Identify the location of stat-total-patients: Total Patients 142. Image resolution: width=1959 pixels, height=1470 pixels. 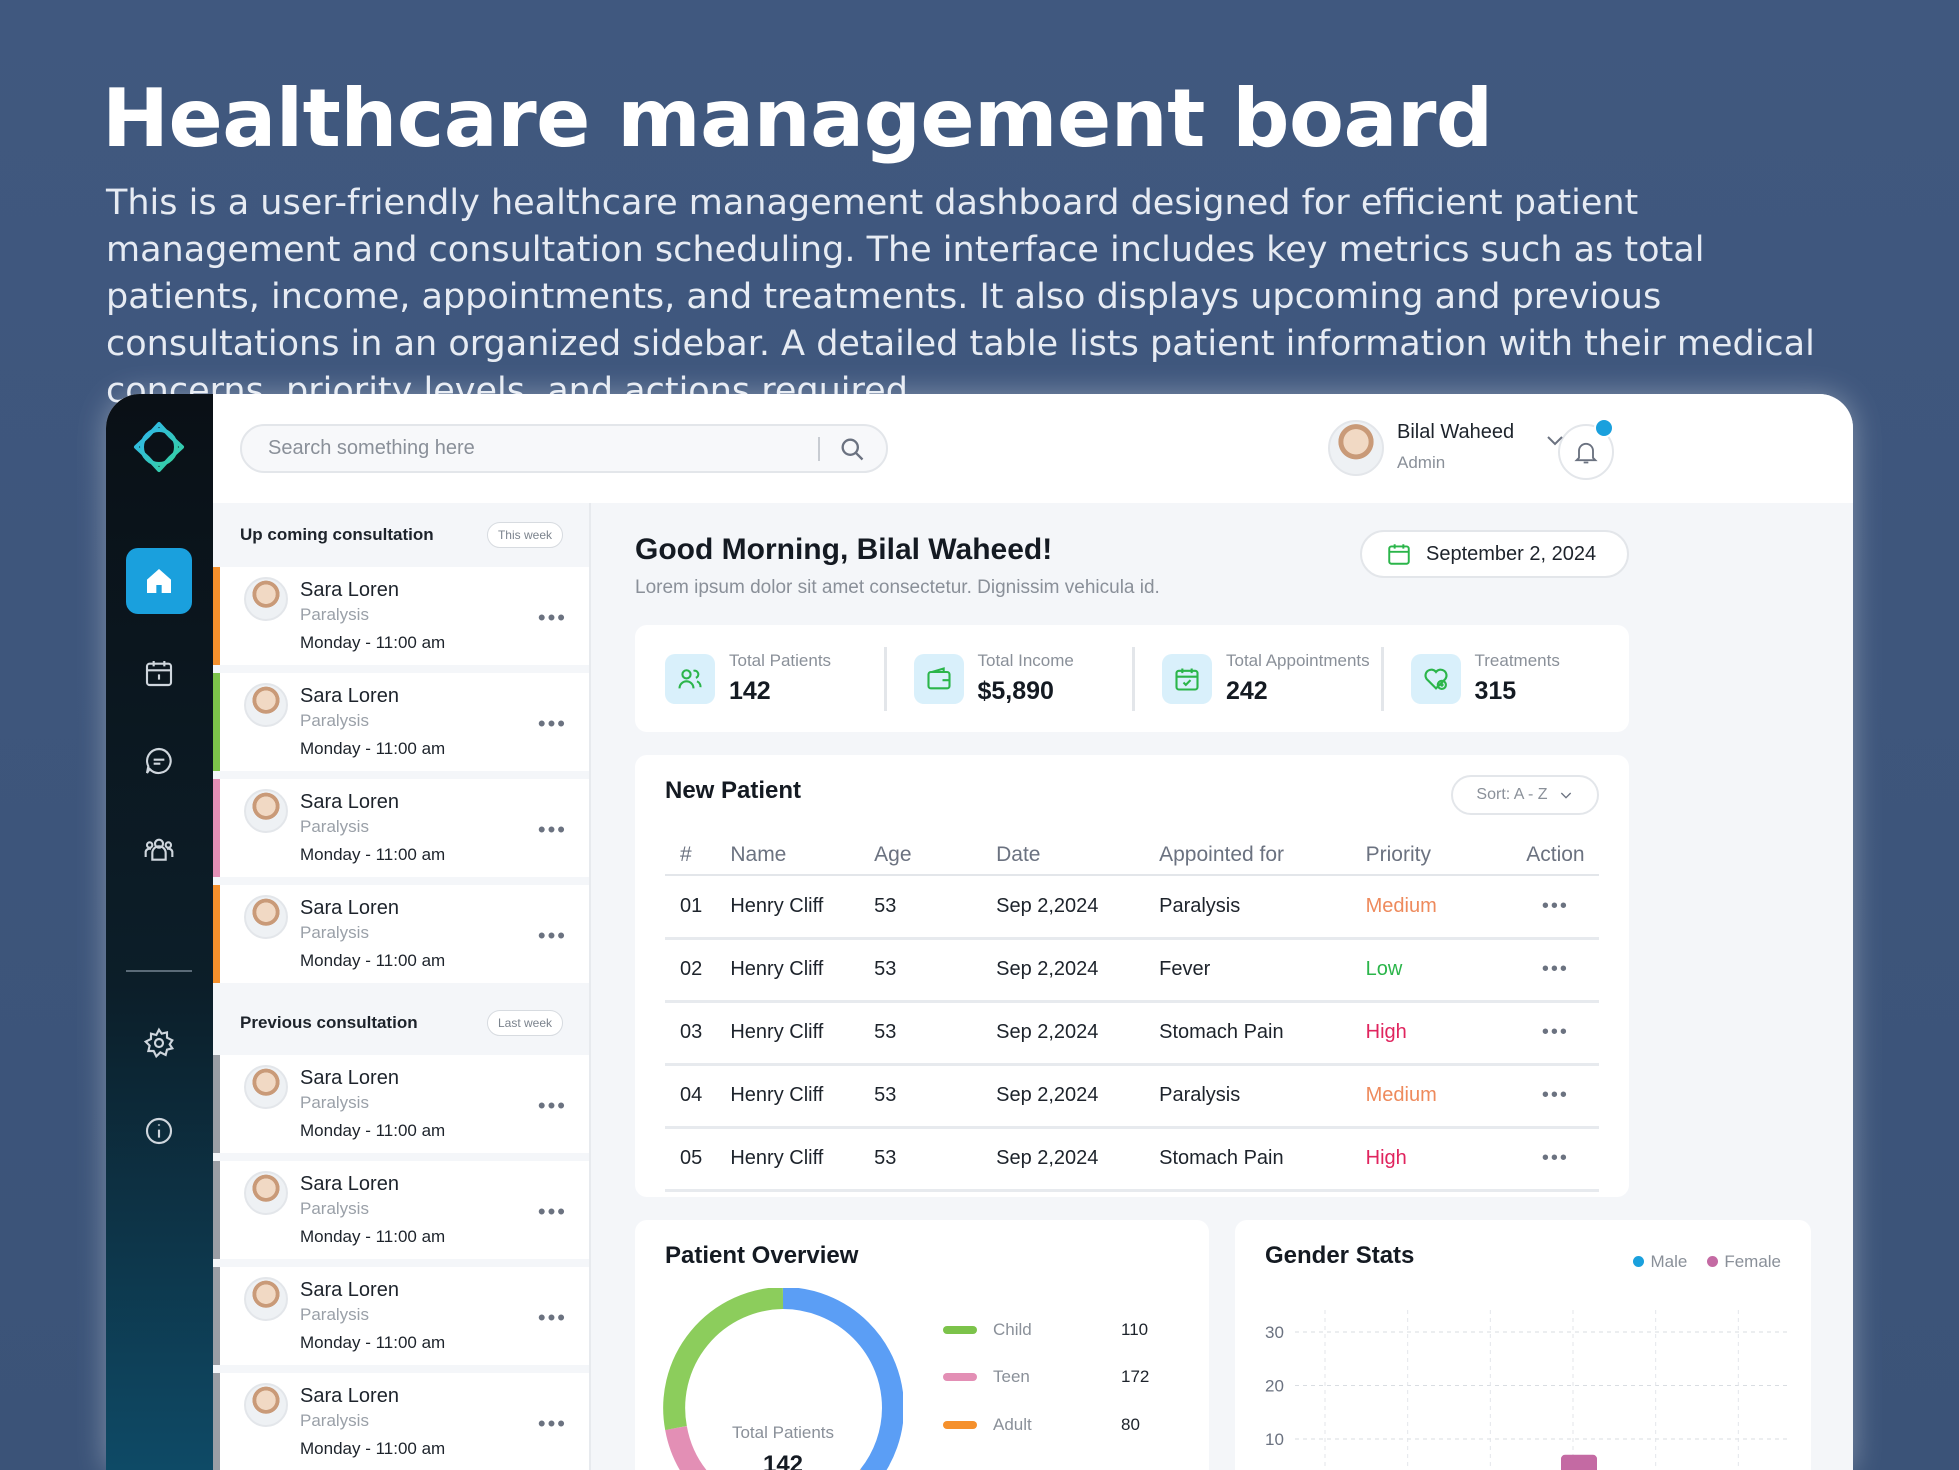
(759, 678).